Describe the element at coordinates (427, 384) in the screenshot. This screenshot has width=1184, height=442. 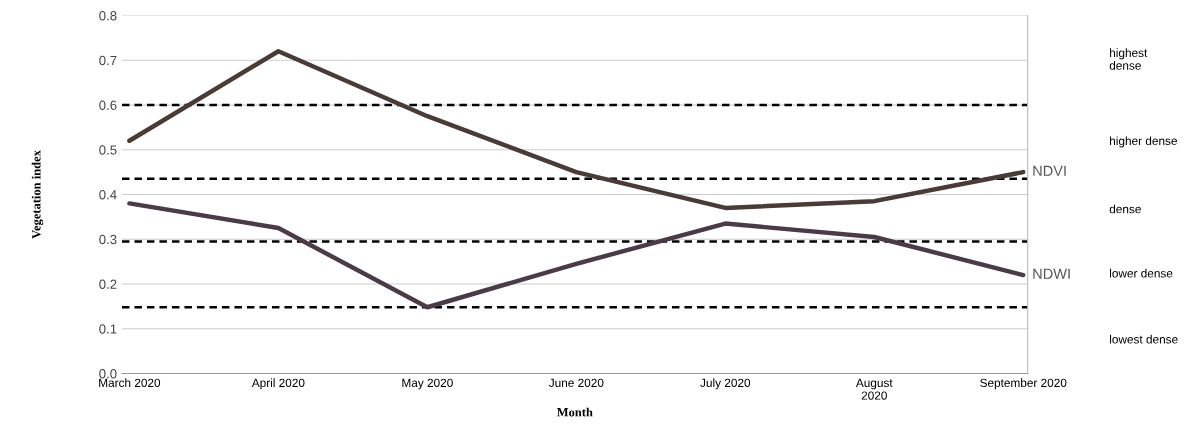
I see `x-tick-label: May 2020` at that location.